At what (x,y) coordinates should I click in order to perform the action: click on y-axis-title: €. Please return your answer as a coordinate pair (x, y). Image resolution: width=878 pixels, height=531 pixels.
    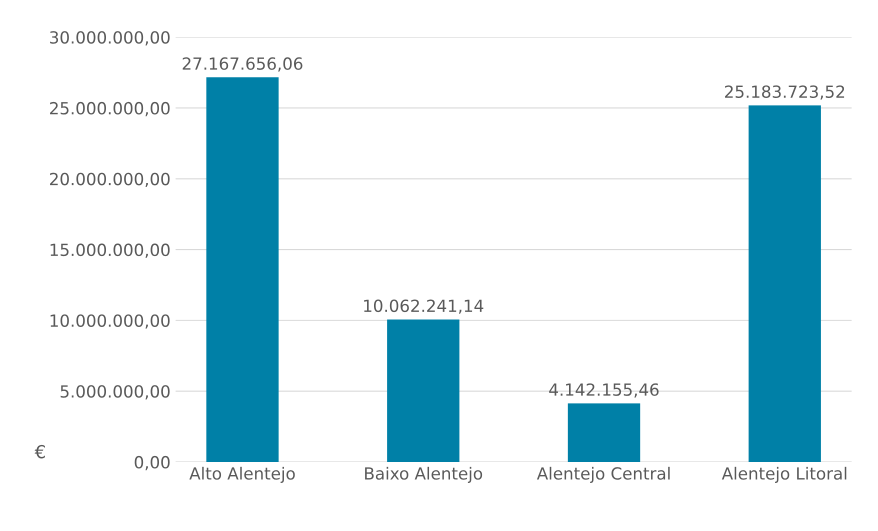
    Looking at the image, I should click on (39, 451).